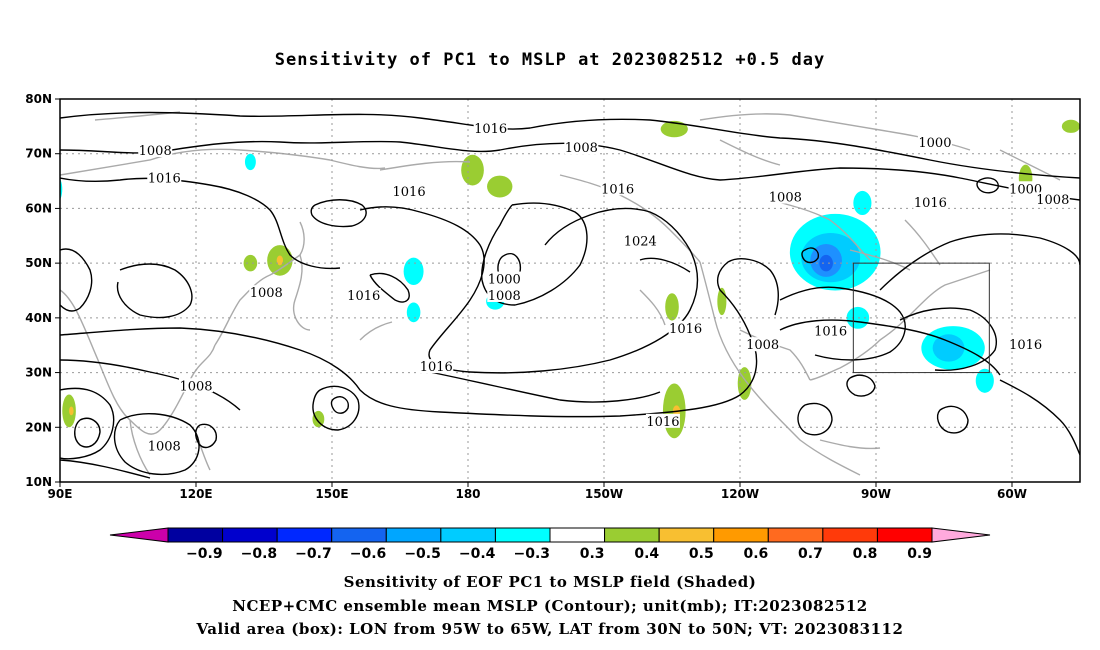  I want to click on colorbar-level-label: 0.3, so click(592, 554).